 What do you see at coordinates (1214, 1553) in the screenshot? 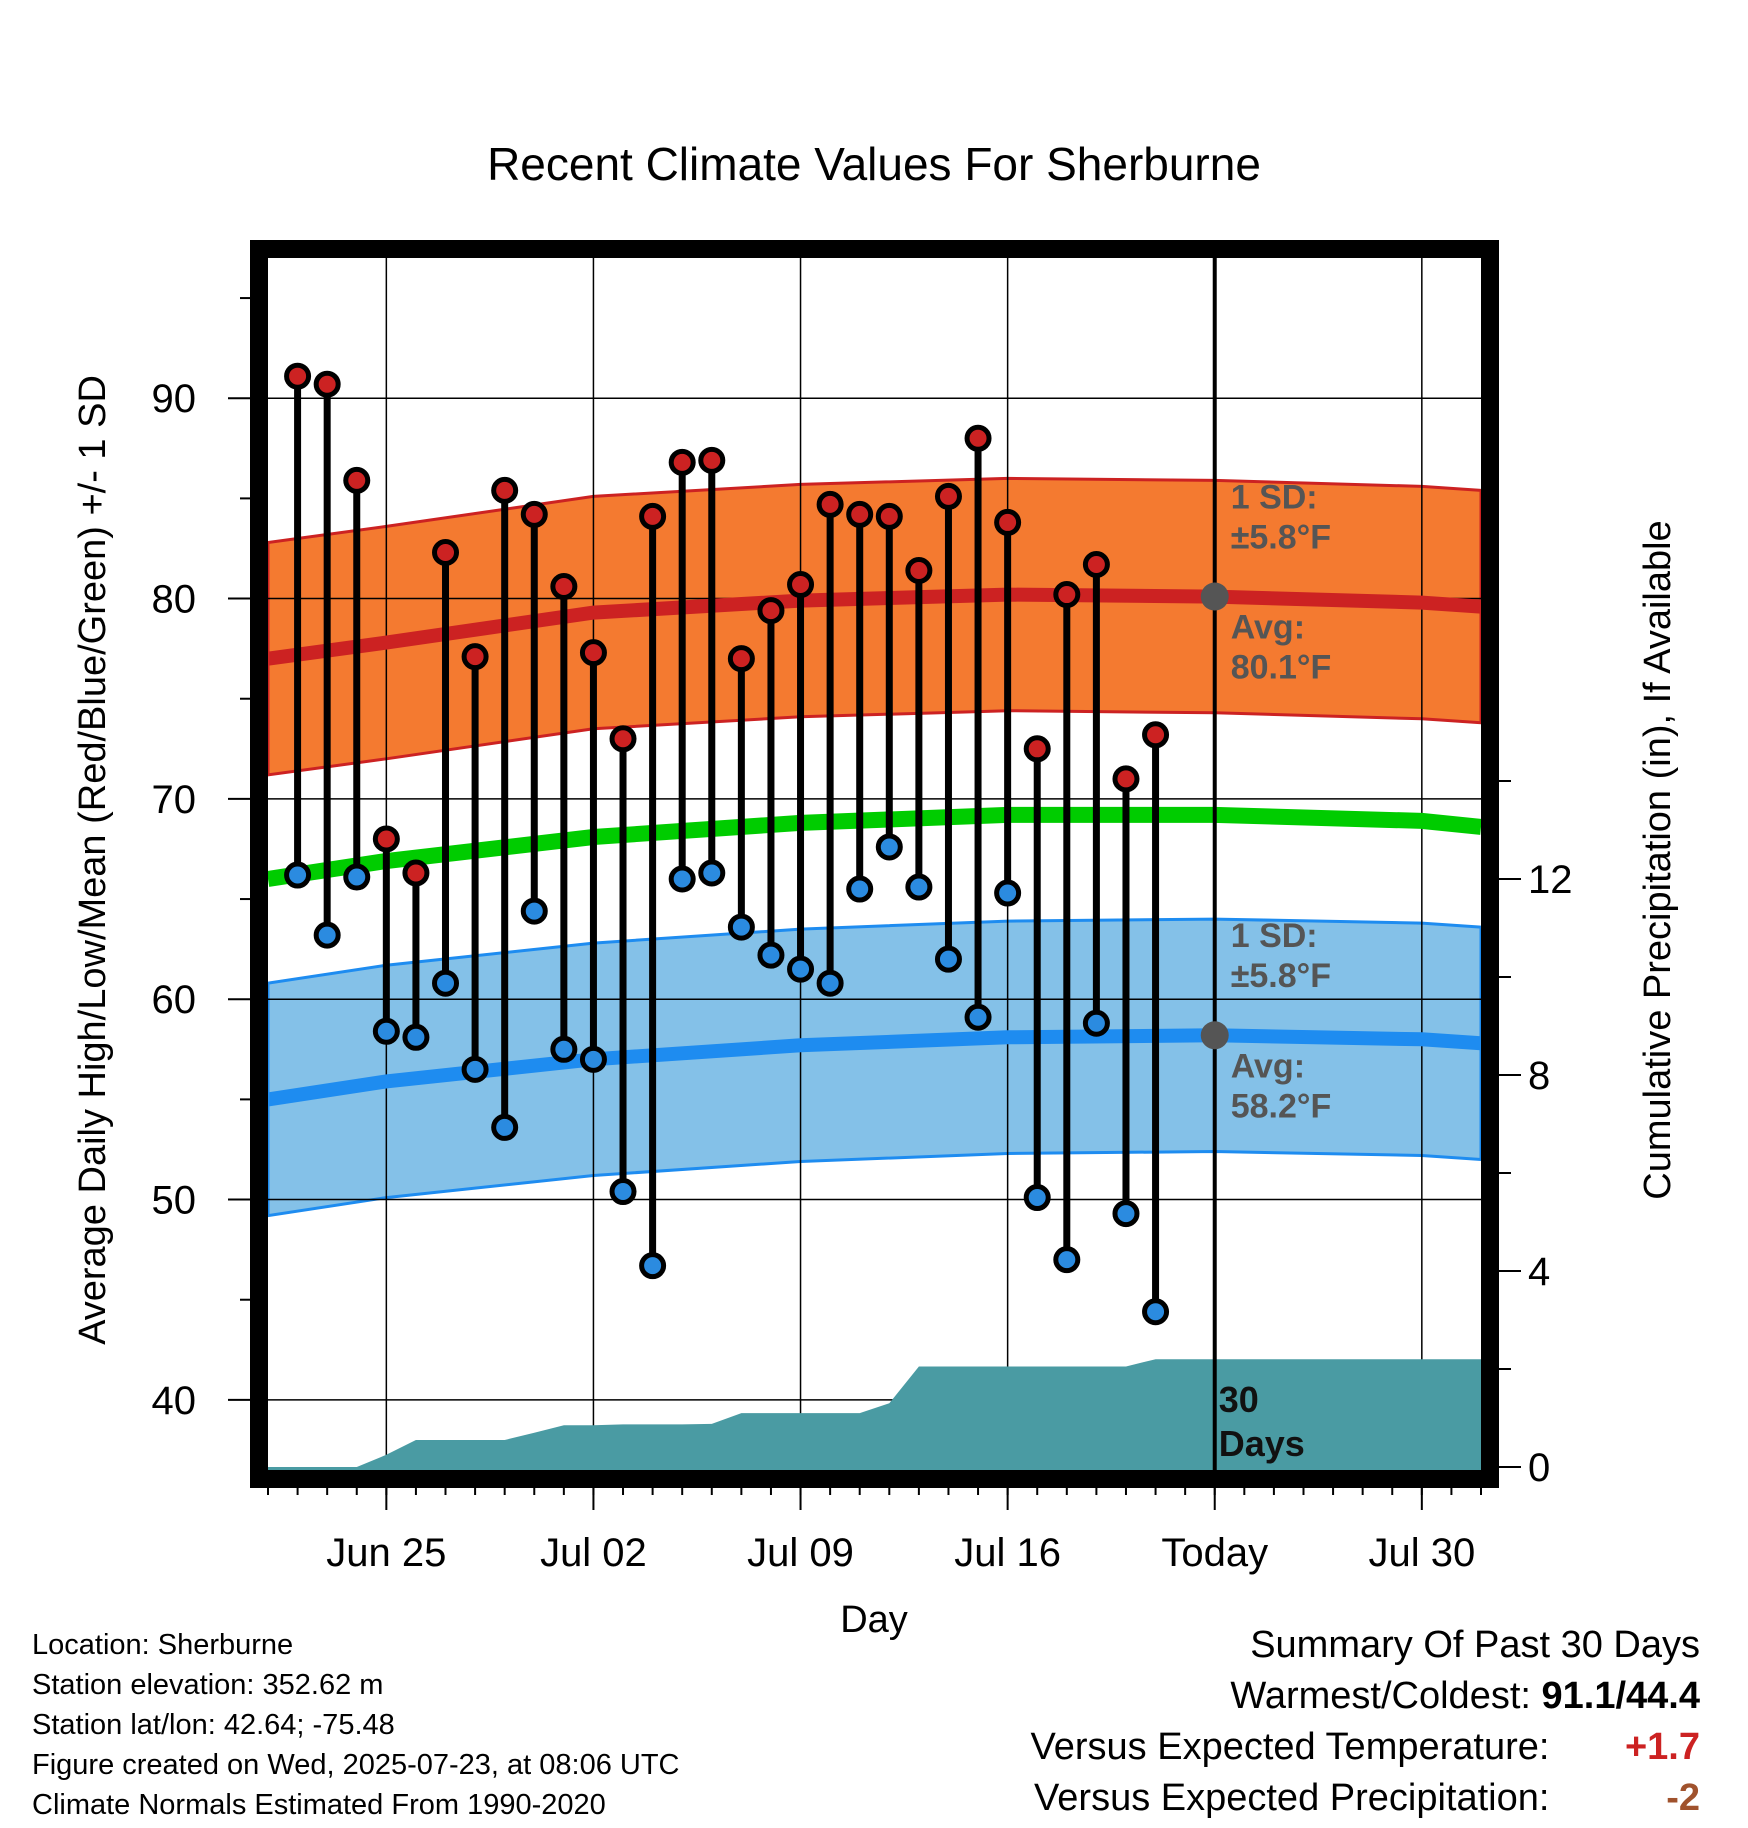
I see `x-tick-label: Today` at bounding box center [1214, 1553].